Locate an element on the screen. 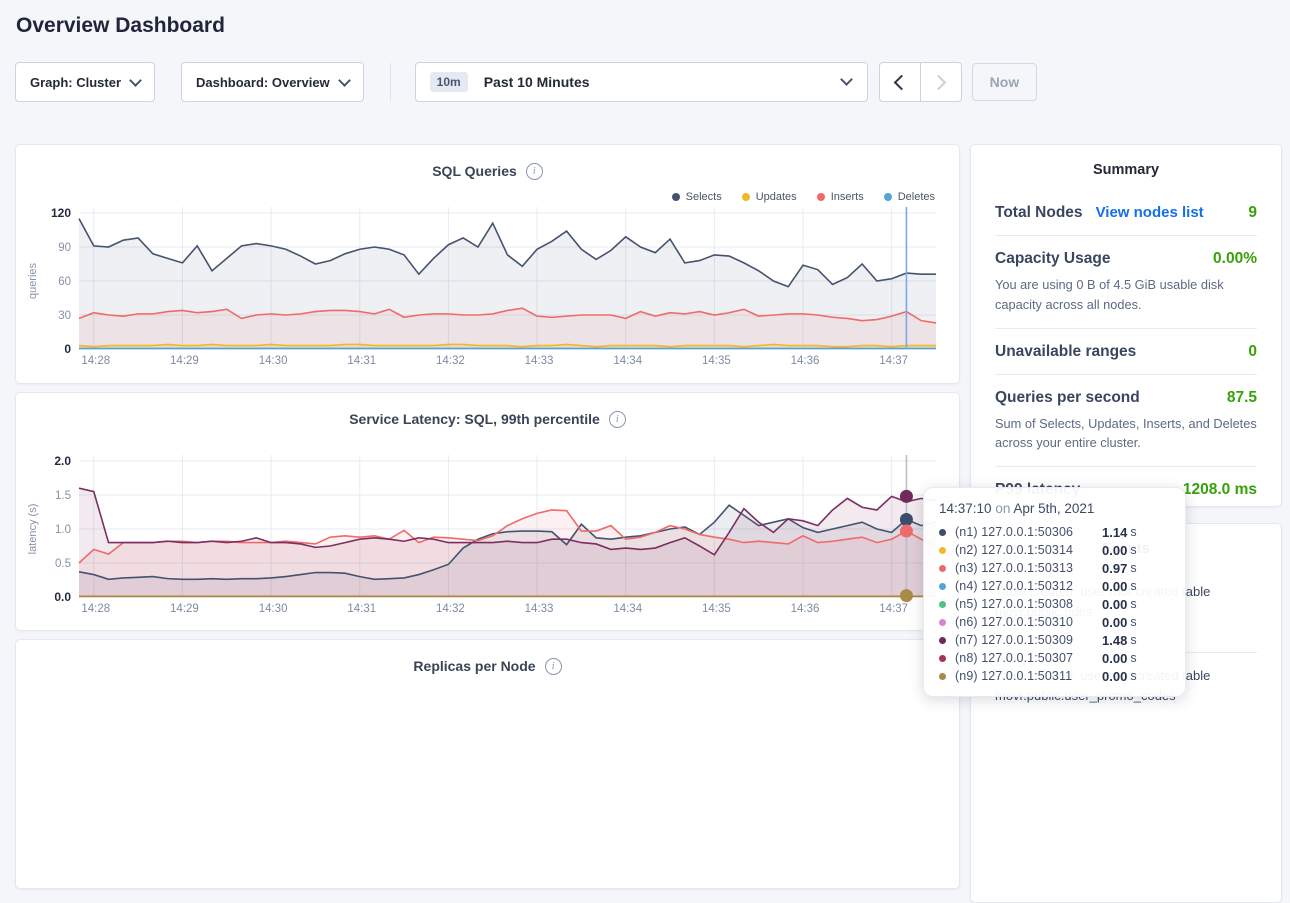 The height and width of the screenshot is (903, 1290). node-address: (n1) 127.0.0.1:50306 is located at coordinates (1014, 532).